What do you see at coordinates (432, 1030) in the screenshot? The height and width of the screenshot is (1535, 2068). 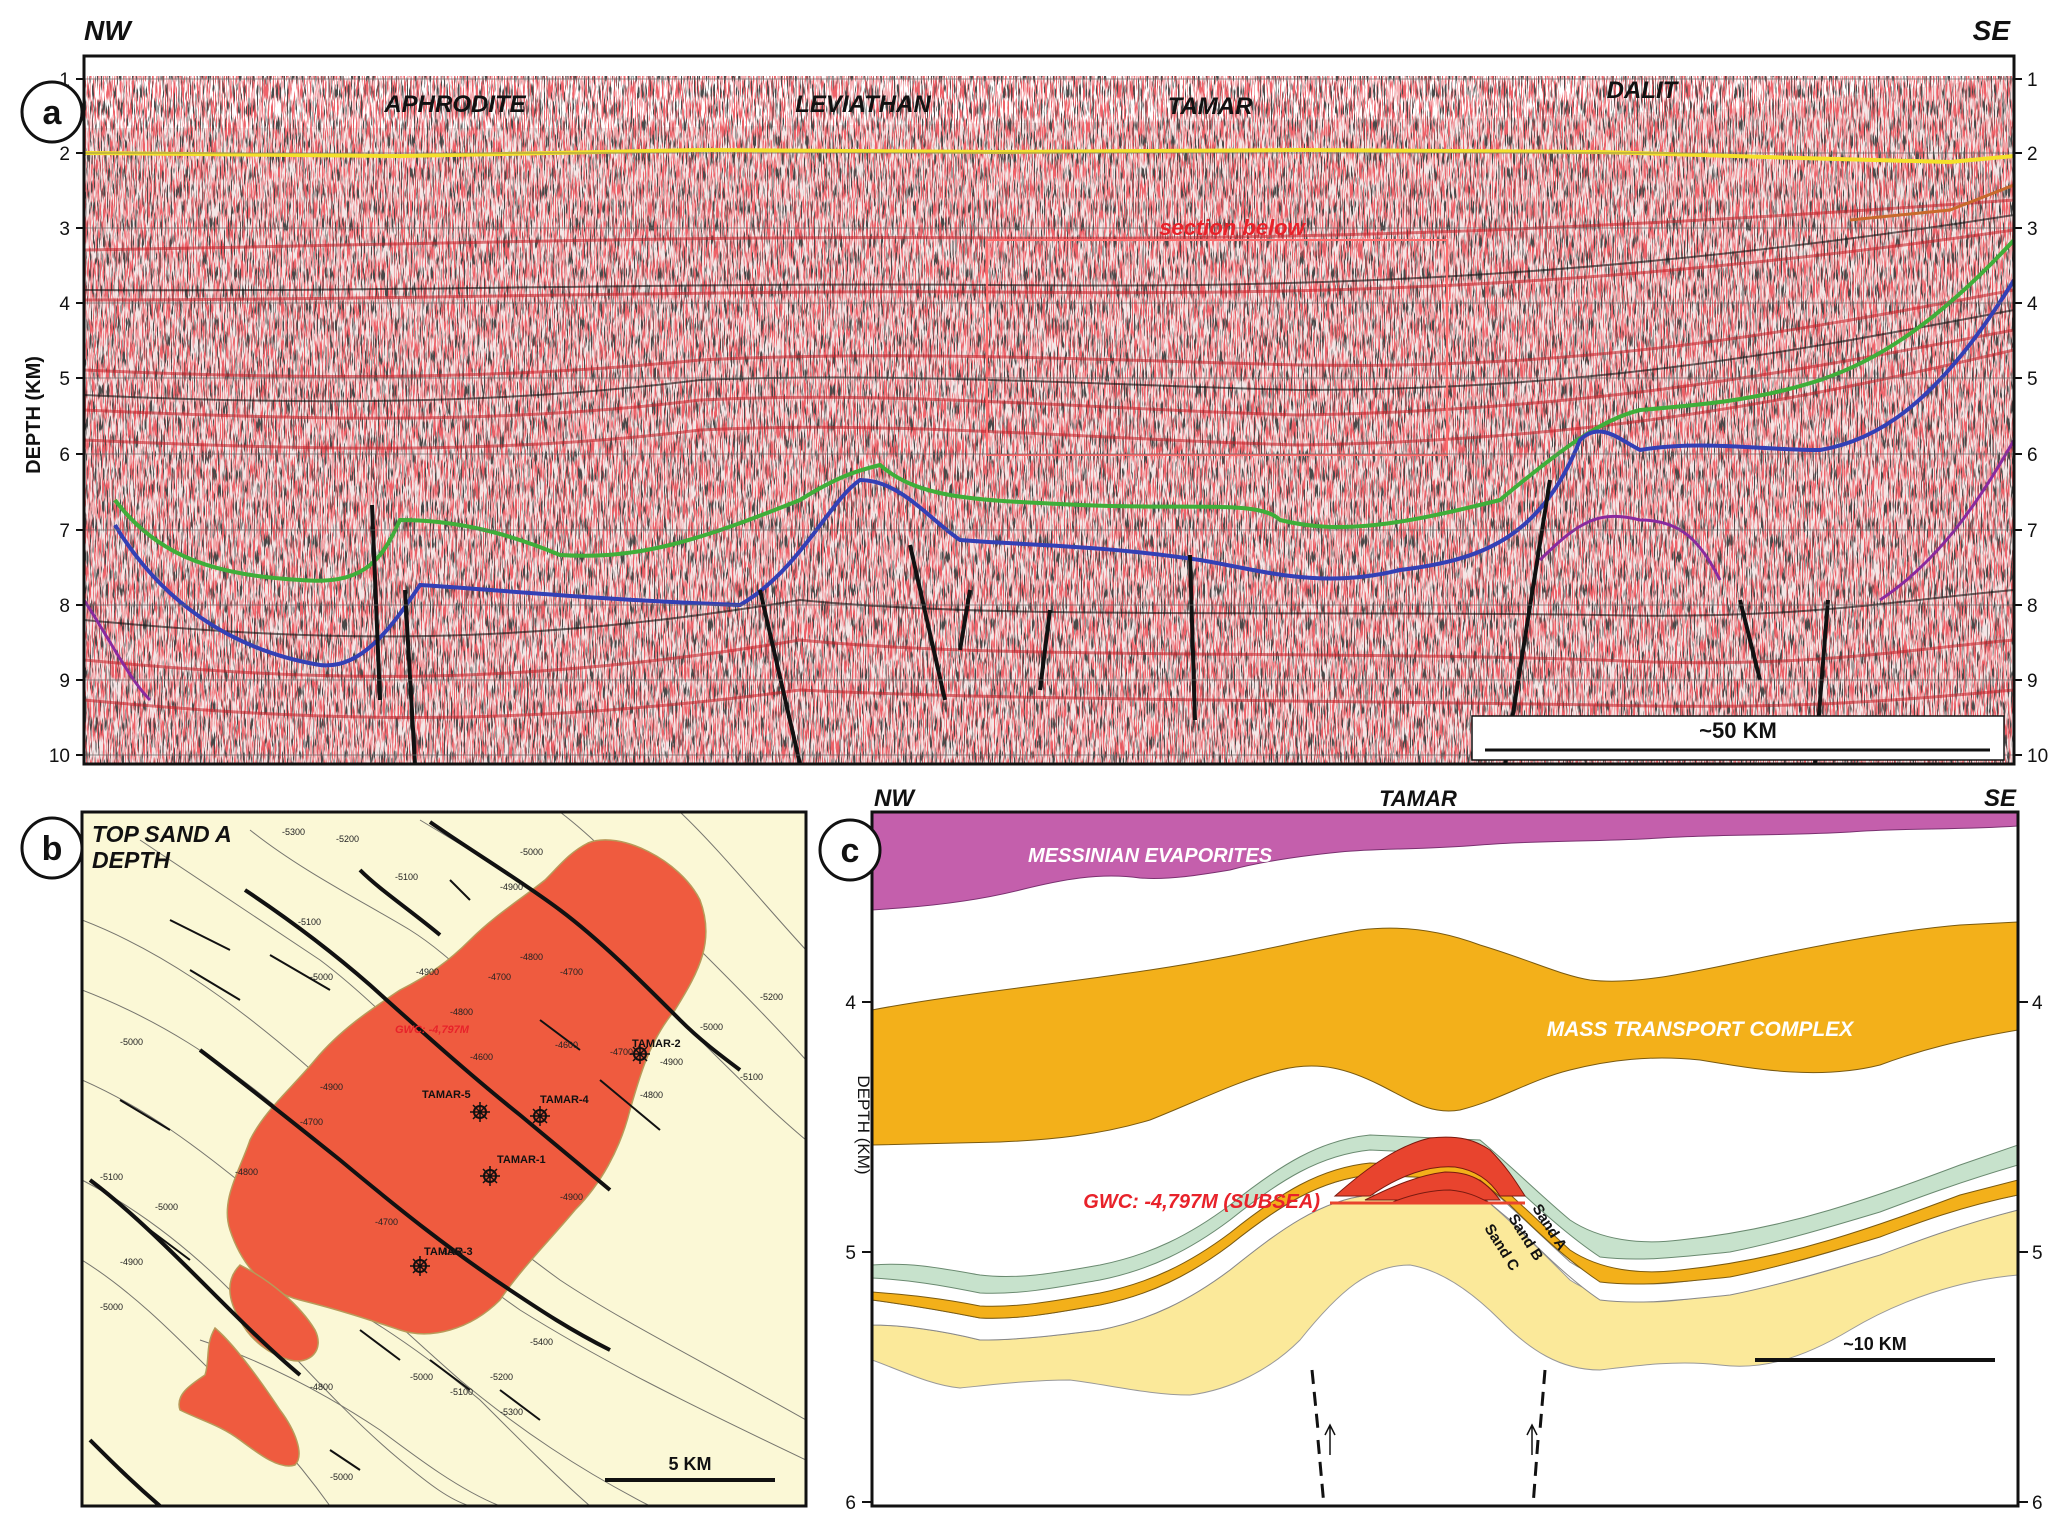 I see `gwc-label-b: GWC: -4,797M` at bounding box center [432, 1030].